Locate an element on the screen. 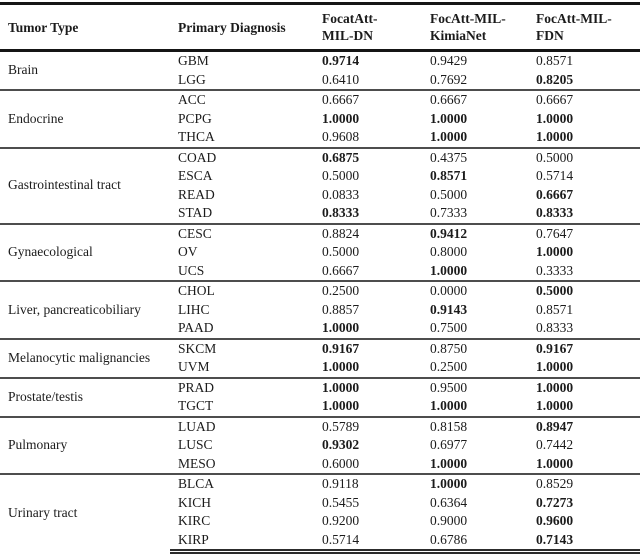 This screenshot has height=554, width=640. table-row: THCA 0.9608 1.0000 1.0000 is located at coordinates (320, 138).